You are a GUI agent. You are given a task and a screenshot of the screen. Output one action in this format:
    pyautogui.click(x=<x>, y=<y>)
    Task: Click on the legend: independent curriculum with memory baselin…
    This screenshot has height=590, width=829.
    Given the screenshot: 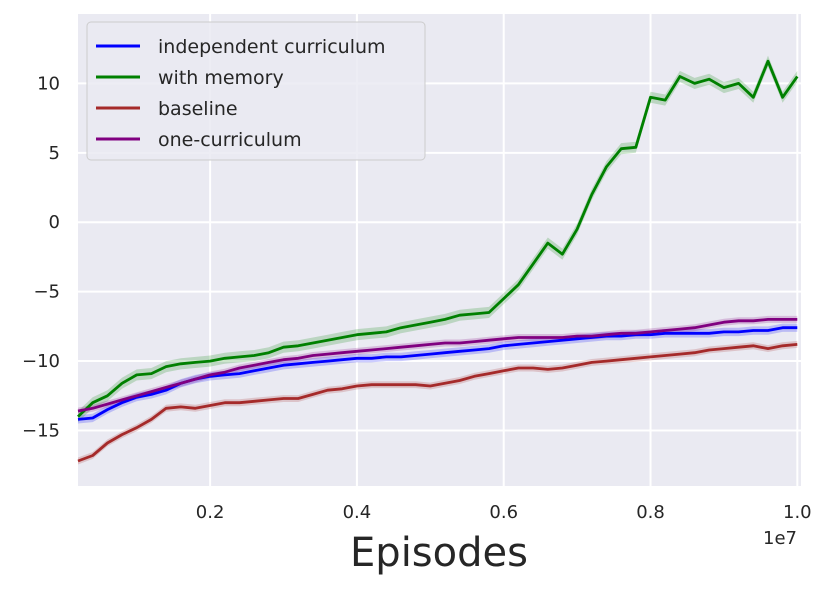 What is the action you would take?
    pyautogui.click(x=256, y=91)
    